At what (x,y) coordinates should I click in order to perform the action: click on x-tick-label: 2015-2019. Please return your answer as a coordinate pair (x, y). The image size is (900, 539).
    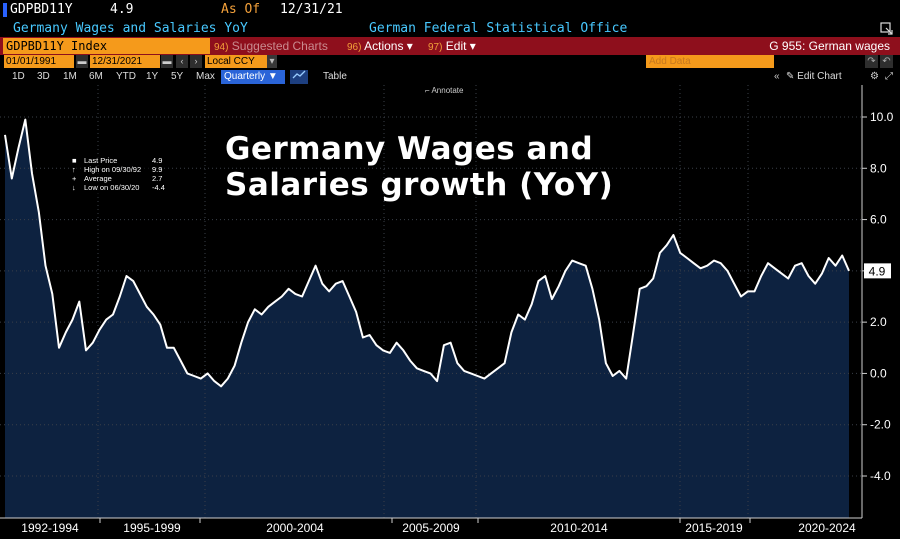
    Looking at the image, I should click on (714, 528).